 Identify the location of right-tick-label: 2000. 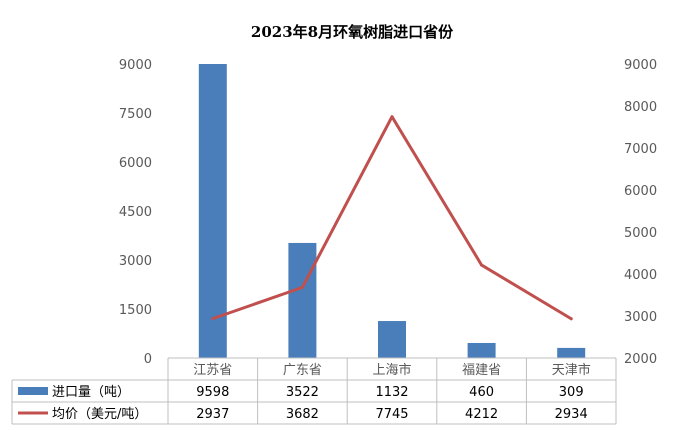
(640, 359).